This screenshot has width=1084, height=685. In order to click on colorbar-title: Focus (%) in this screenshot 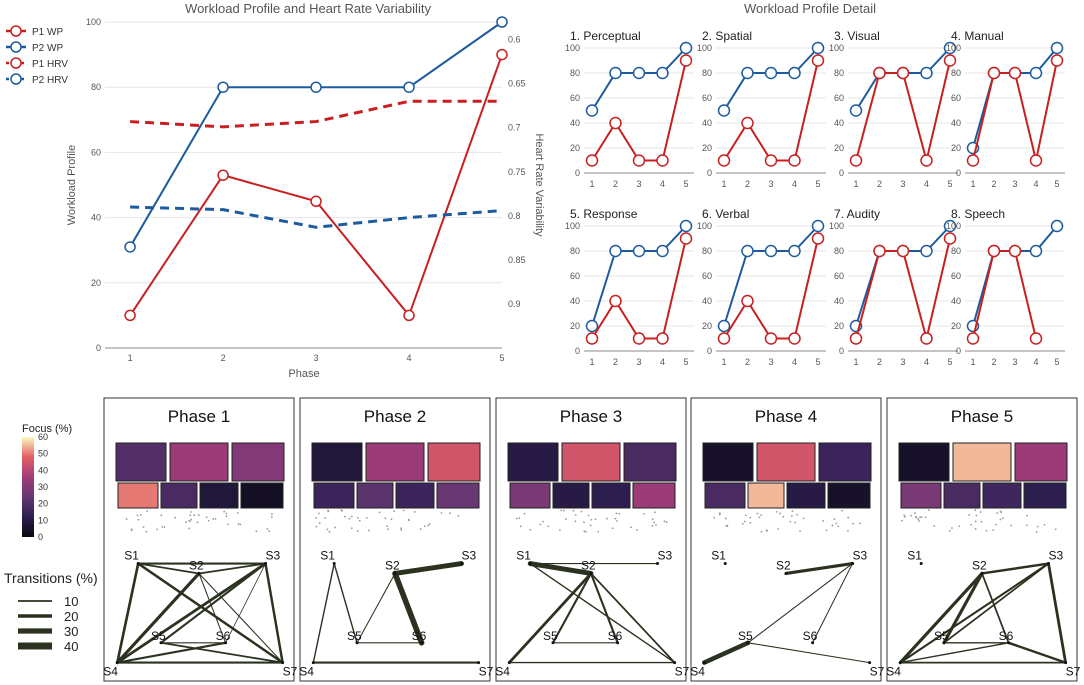, I will do `click(47, 429)`.